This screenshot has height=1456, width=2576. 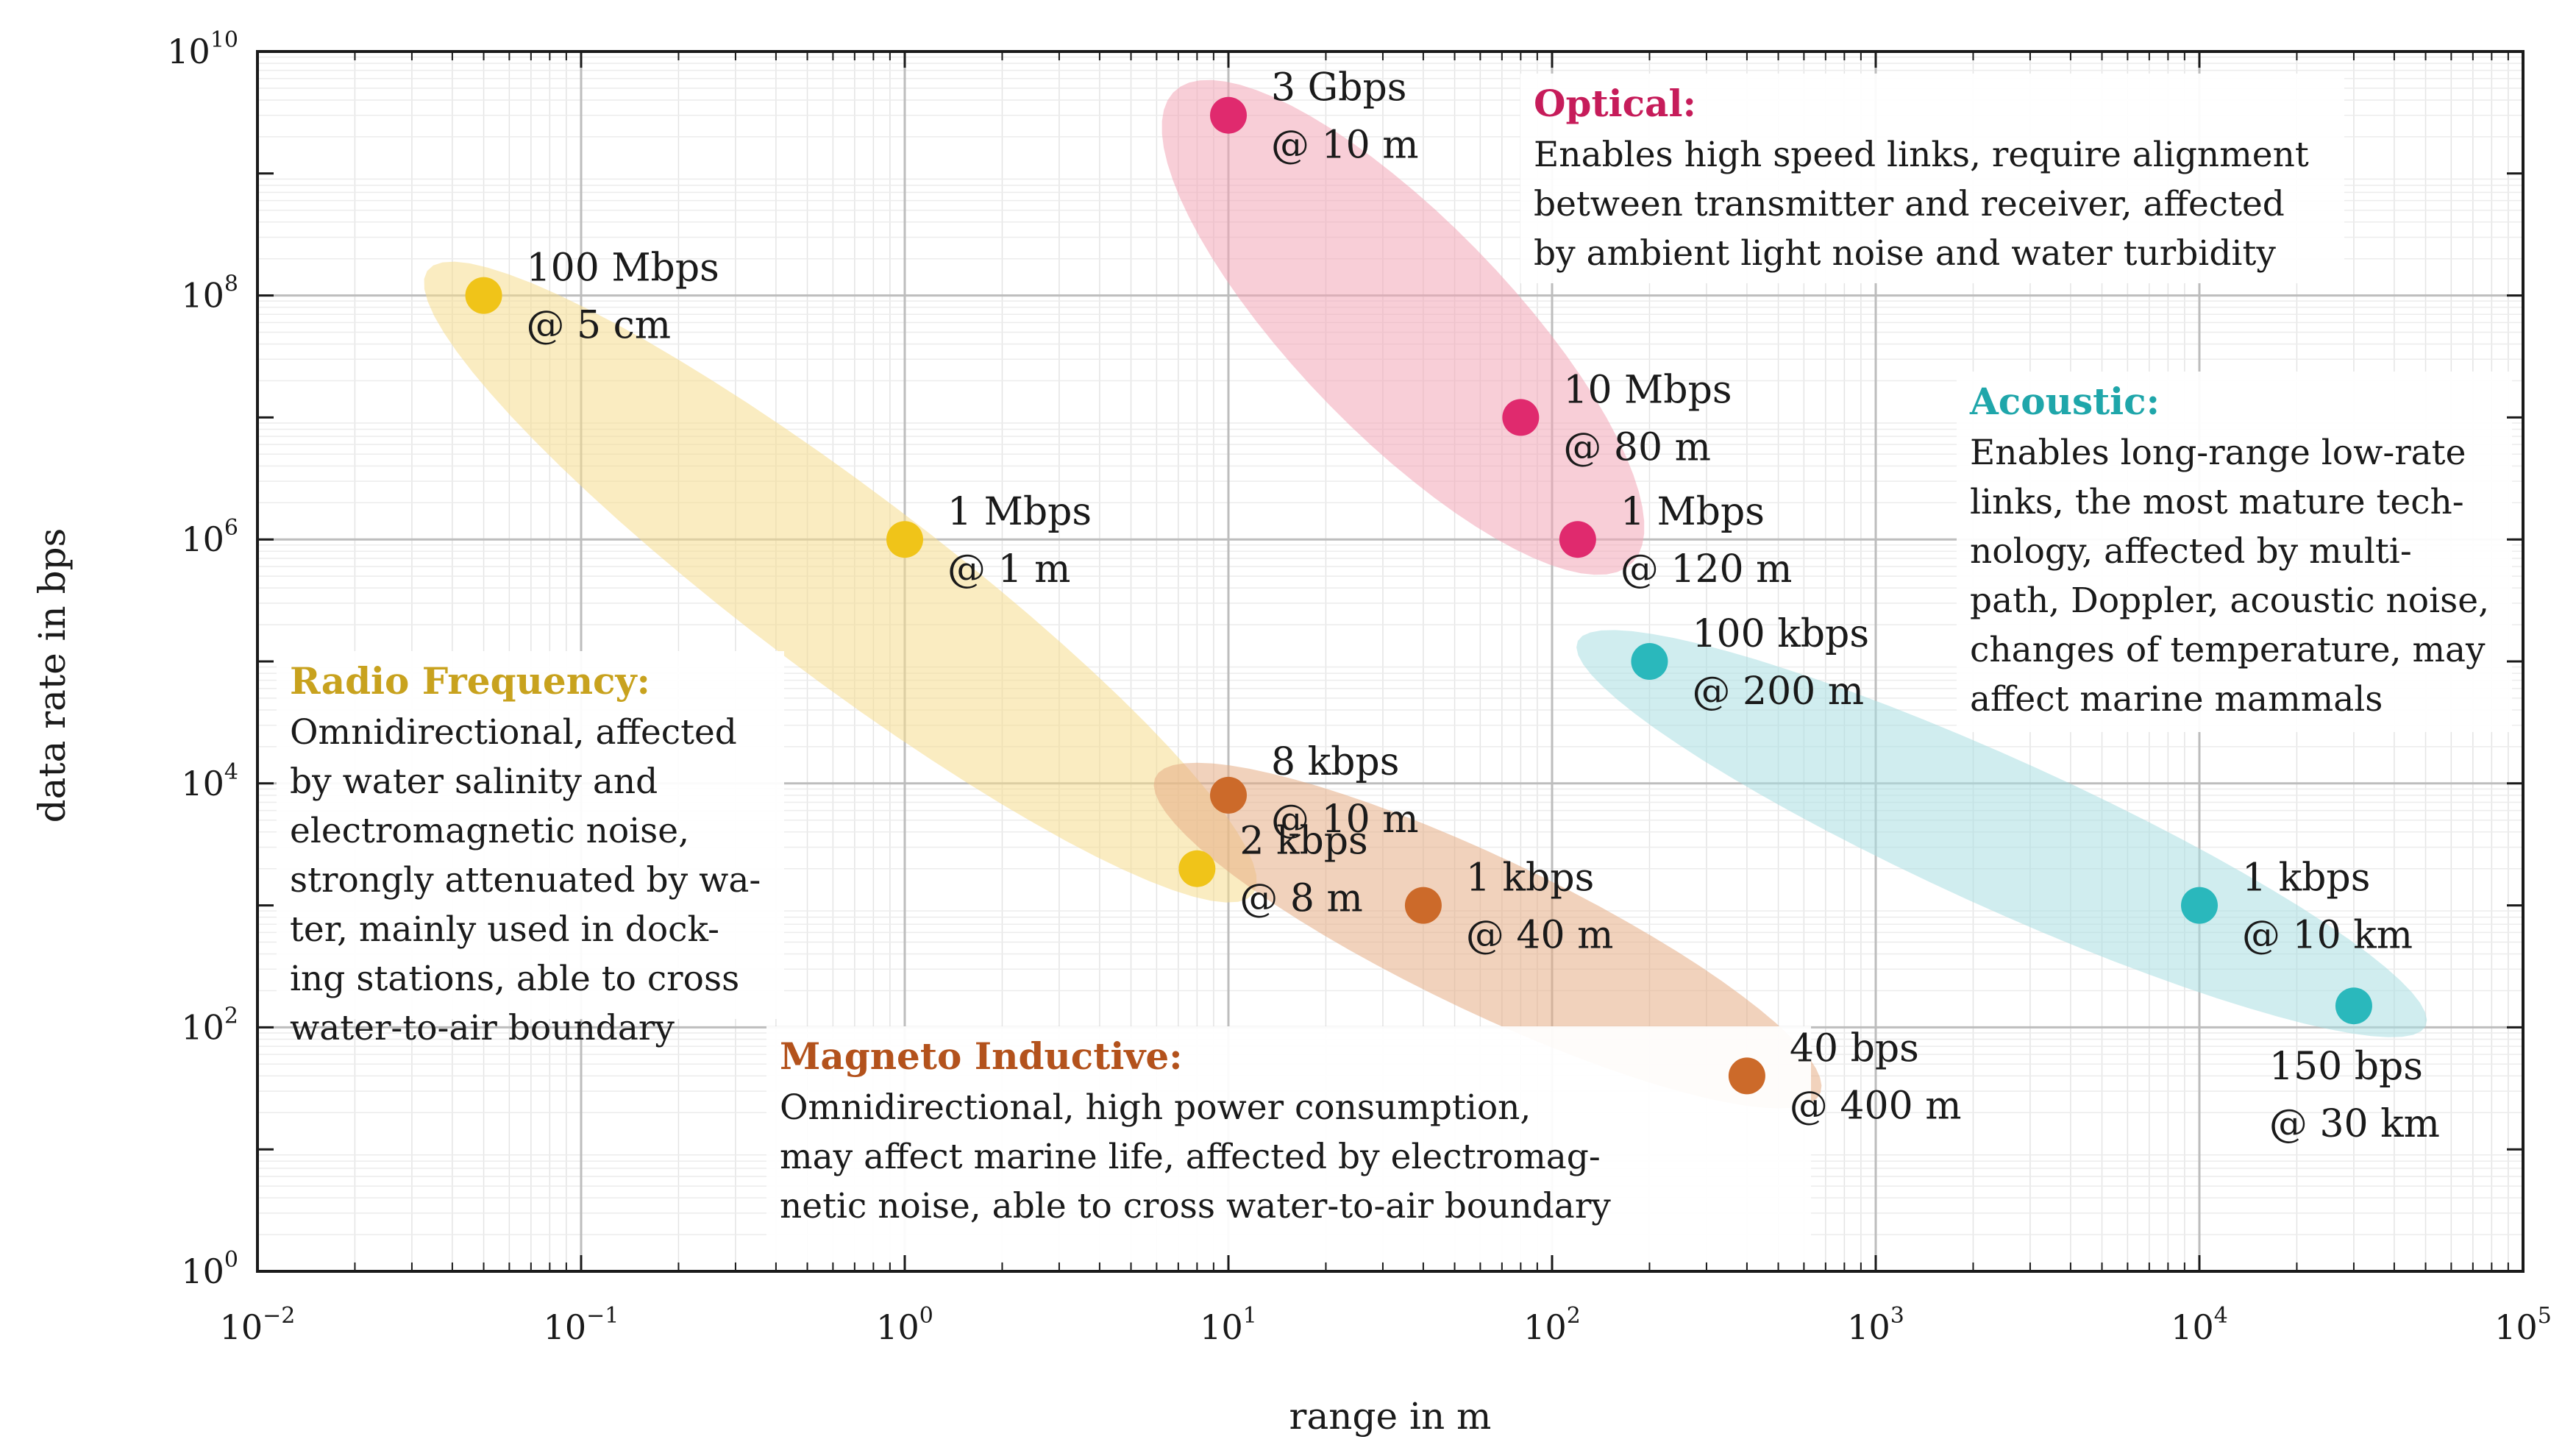 I want to click on description-line: affect marine mammals, so click(x=2176, y=700).